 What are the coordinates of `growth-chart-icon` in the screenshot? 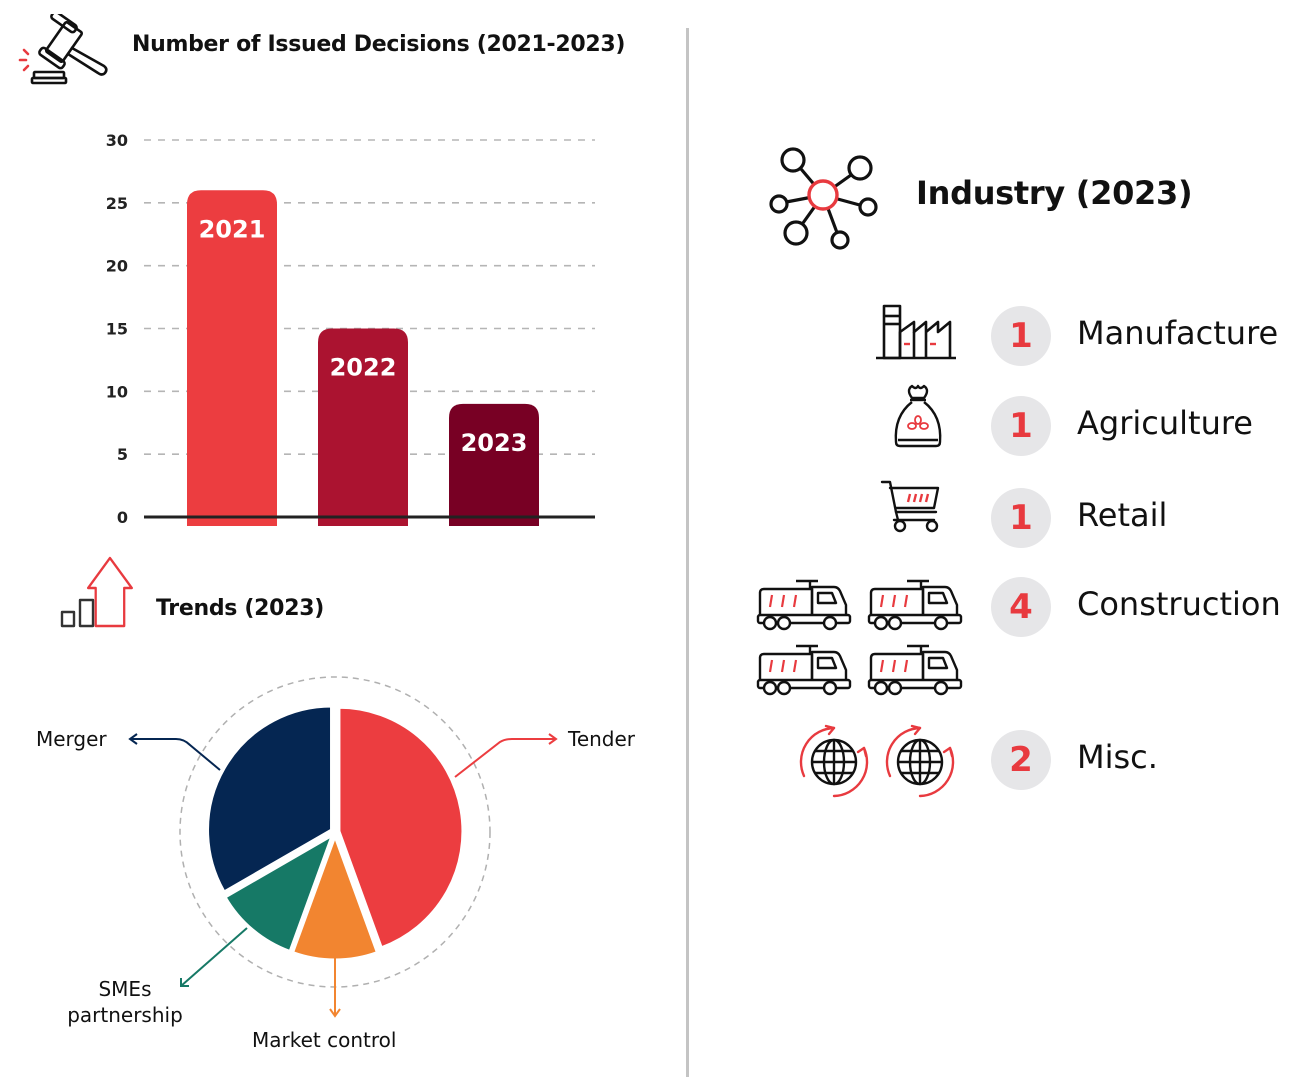 It's located at (96, 592).